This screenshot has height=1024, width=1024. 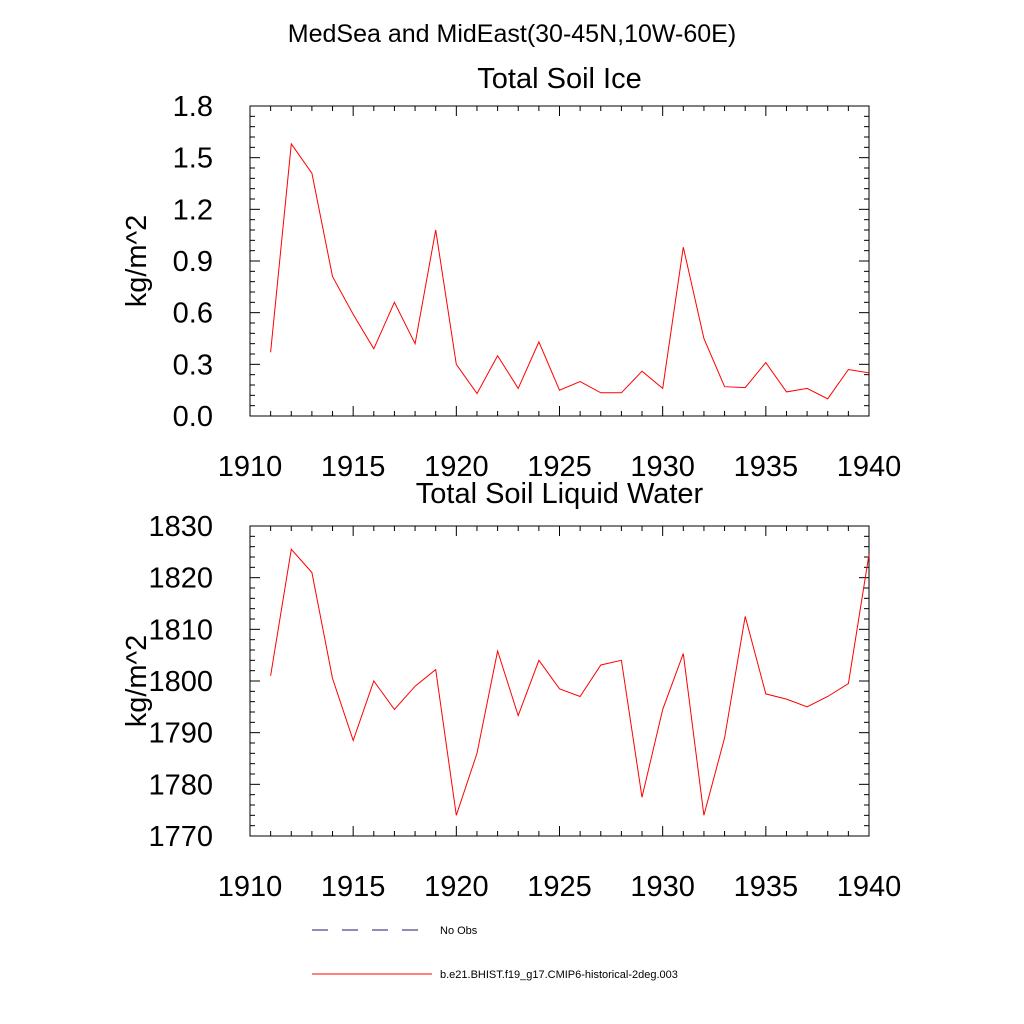 What do you see at coordinates (180, 630) in the screenshot?
I see `soil-liquid-water-y-tick-label: 1810` at bounding box center [180, 630].